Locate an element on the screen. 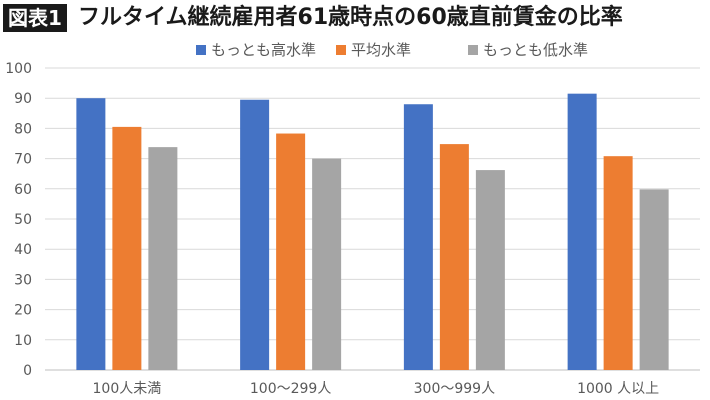  y-axis: 0 10 20 30 40 50 60 70 80 90 100 is located at coordinates (18, 220).